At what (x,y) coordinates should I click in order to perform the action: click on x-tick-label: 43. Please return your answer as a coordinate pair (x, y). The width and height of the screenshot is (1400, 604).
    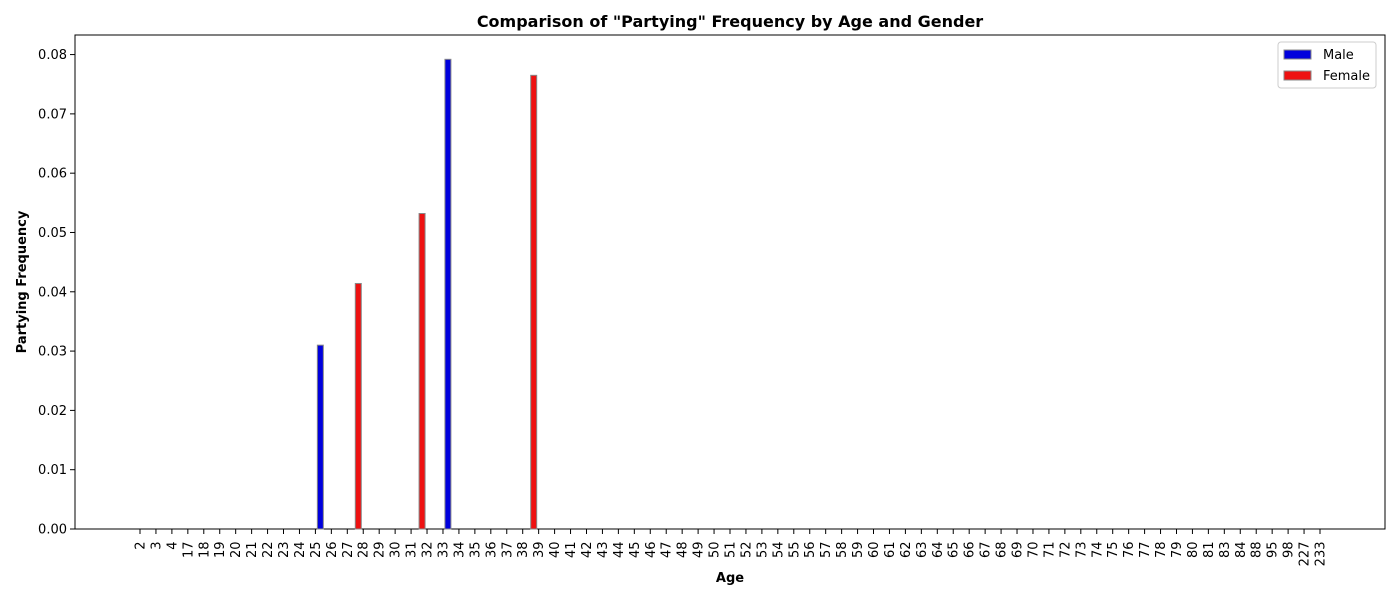
    Looking at the image, I should click on (603, 550).